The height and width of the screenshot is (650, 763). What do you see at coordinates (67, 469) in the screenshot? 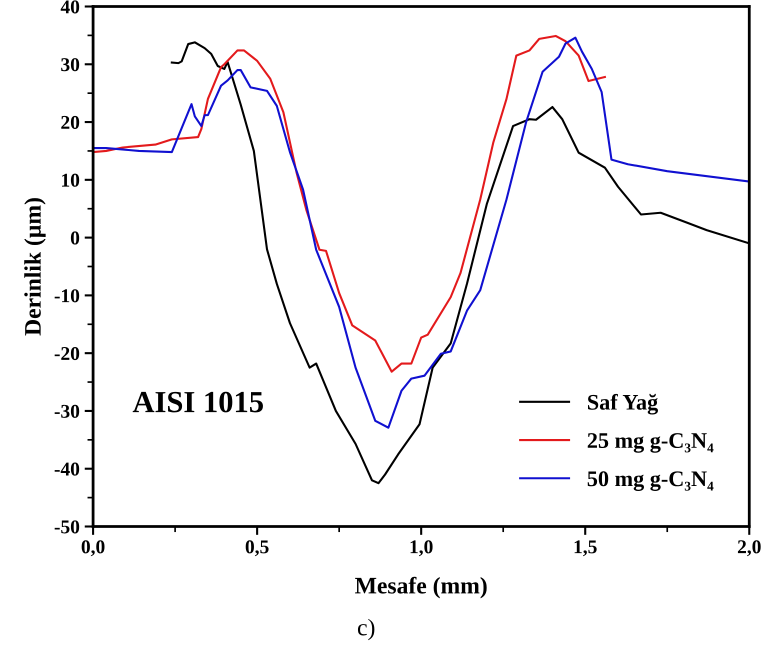
I see `y-tick-label: -40` at bounding box center [67, 469].